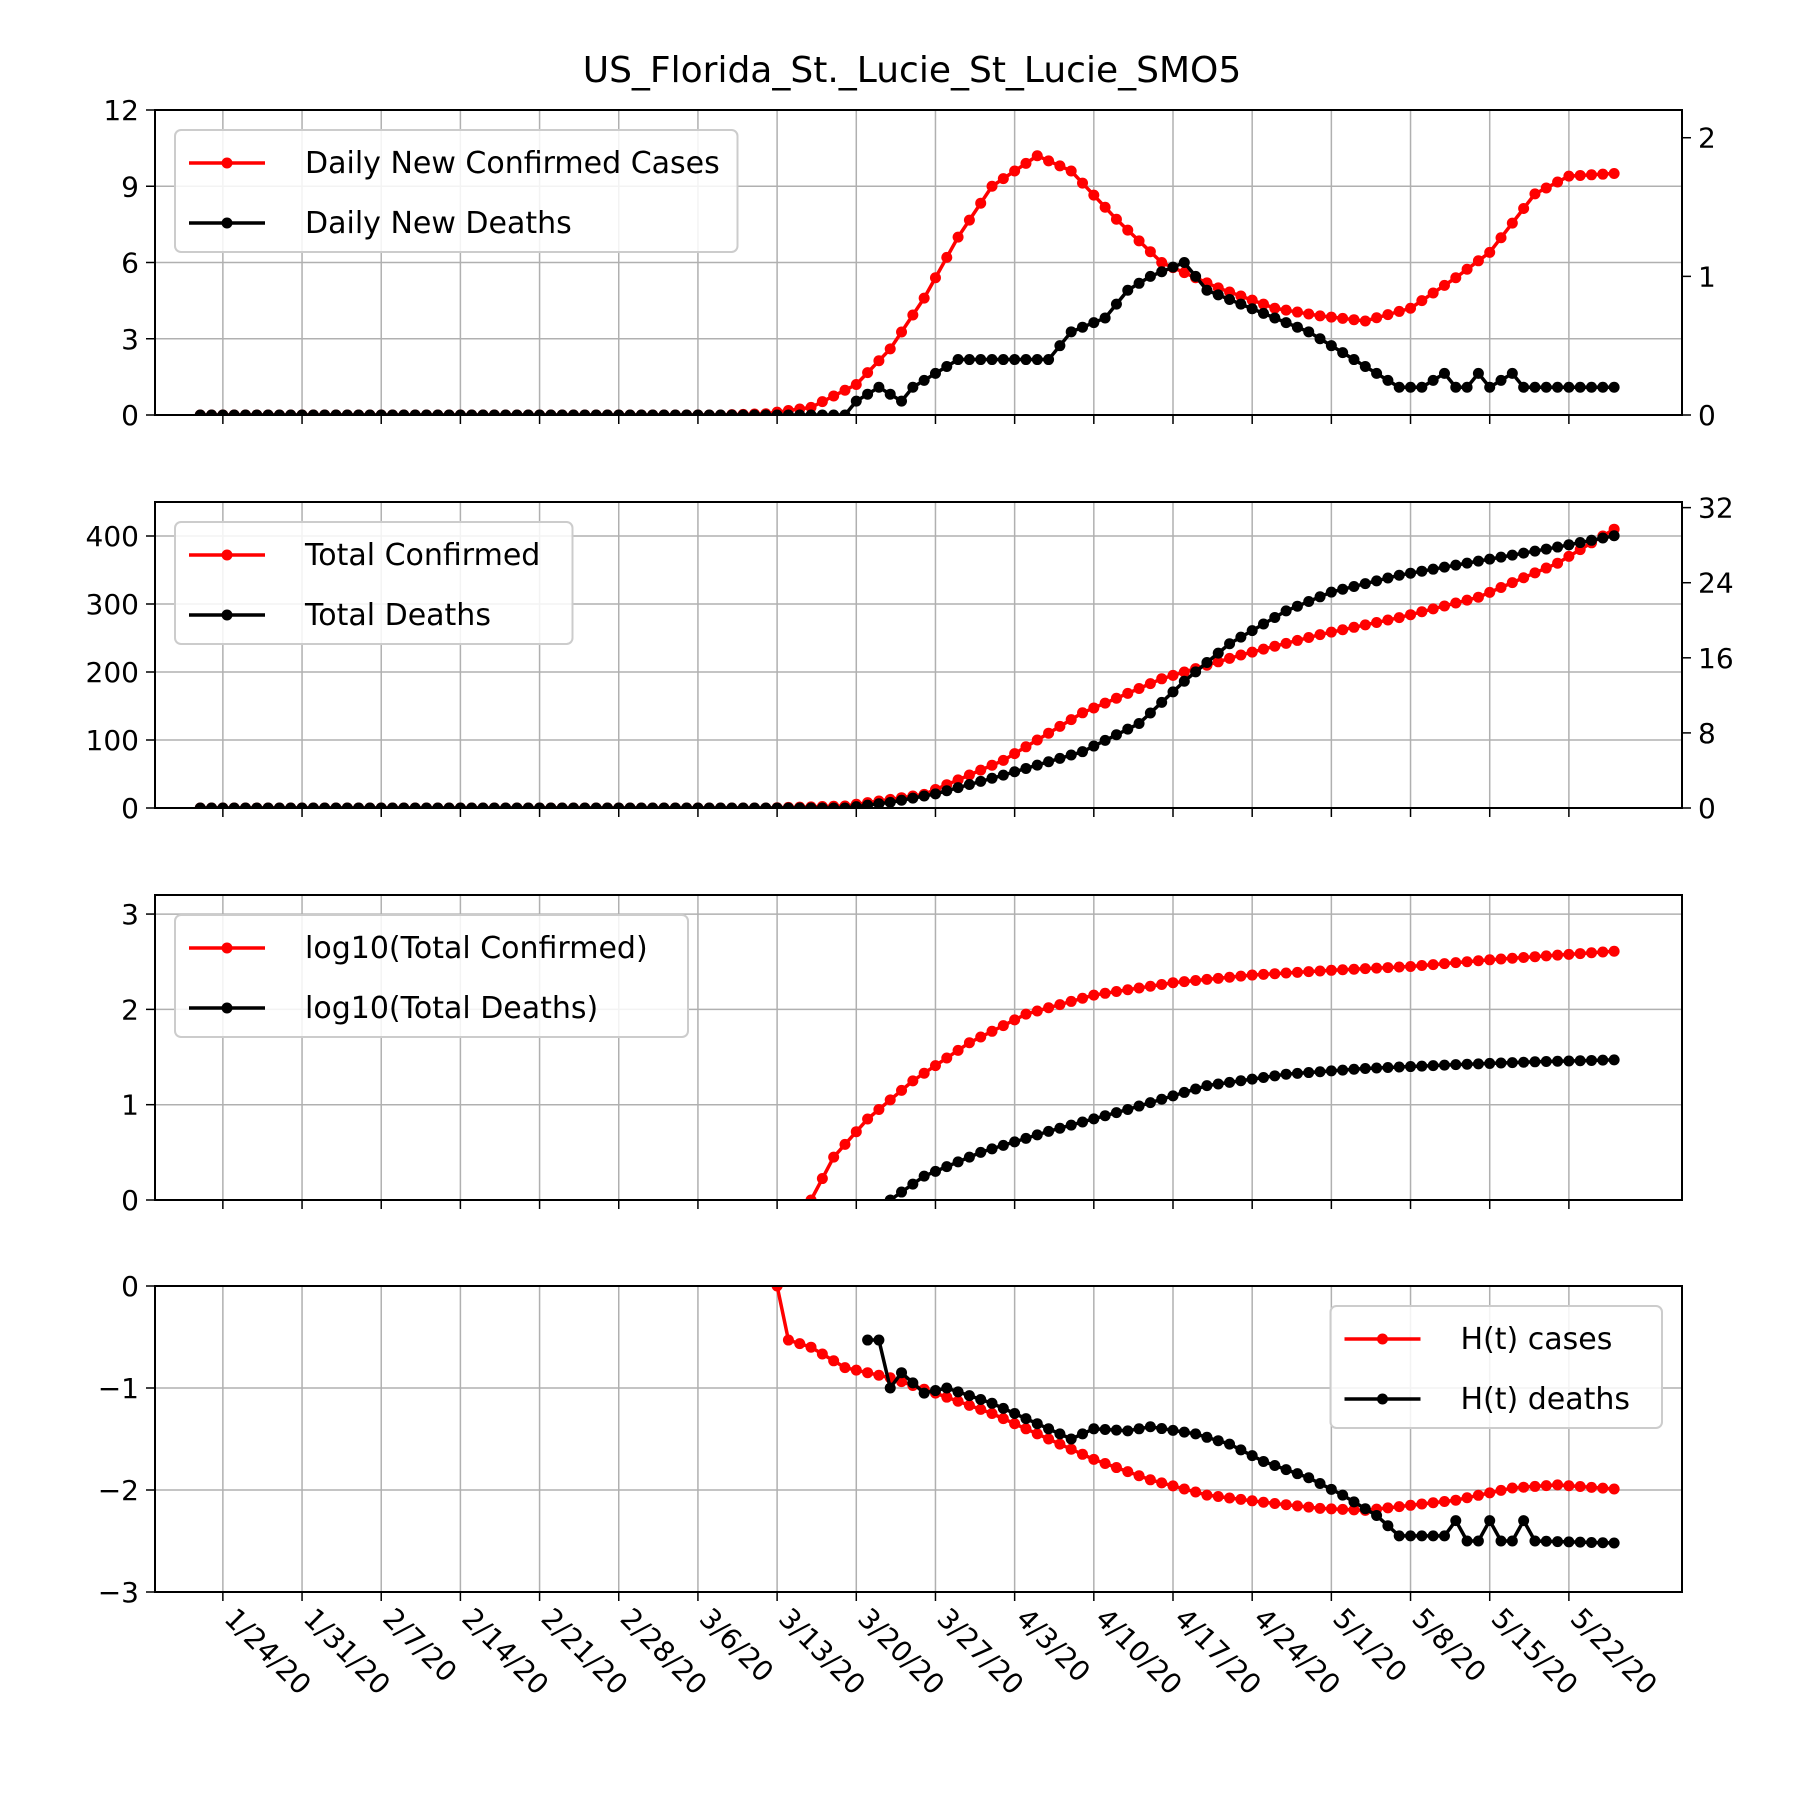 The width and height of the screenshot is (1800, 1800). What do you see at coordinates (1707, 415) in the screenshot?
I see `y-tick-label-right: 0` at bounding box center [1707, 415].